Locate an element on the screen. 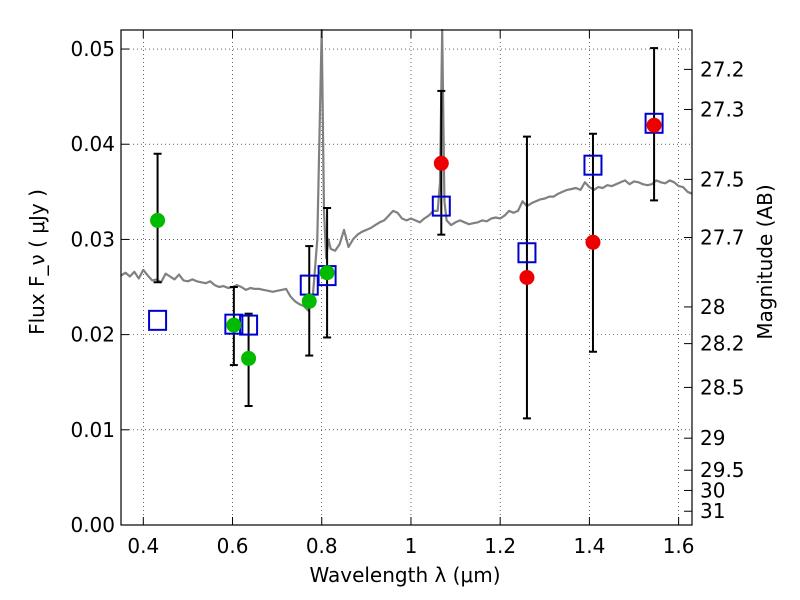 This screenshot has height=600, width=800. x-tick-label: 1 is located at coordinates (411, 546).